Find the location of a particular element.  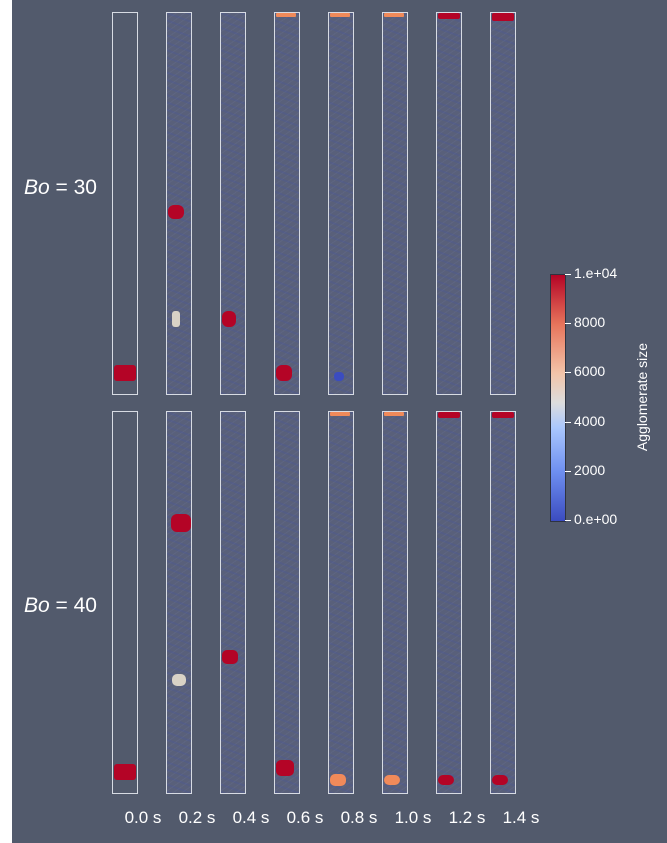

time-label: 0.6 s is located at coordinates (305, 817).